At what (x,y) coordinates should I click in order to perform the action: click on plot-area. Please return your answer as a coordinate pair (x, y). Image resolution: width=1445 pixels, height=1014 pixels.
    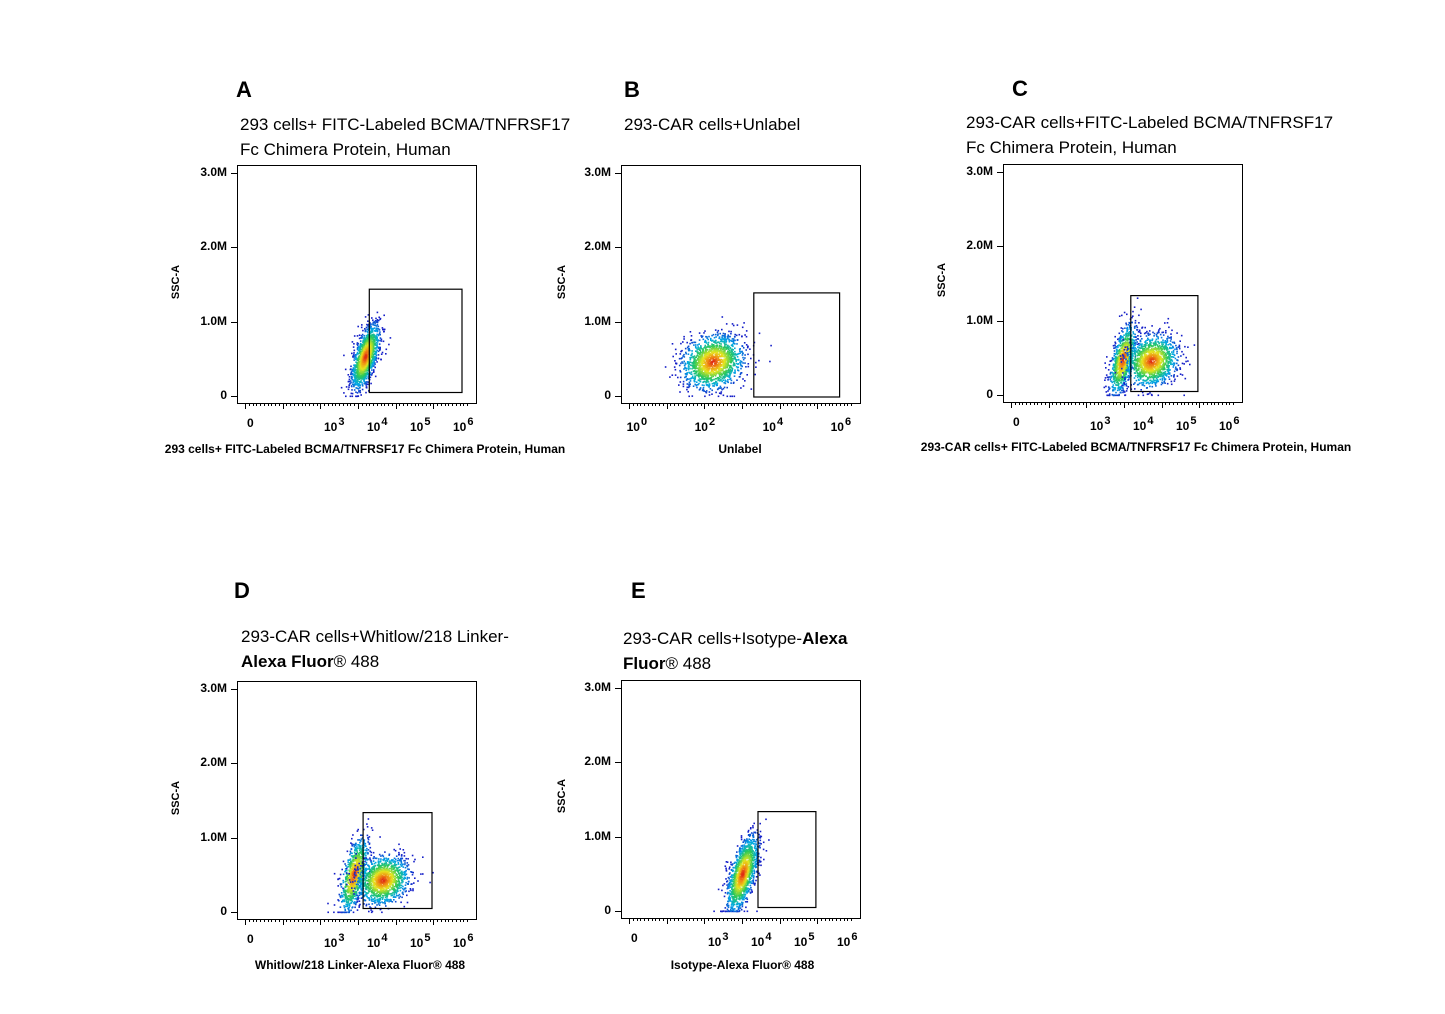
    Looking at the image, I should click on (357, 284).